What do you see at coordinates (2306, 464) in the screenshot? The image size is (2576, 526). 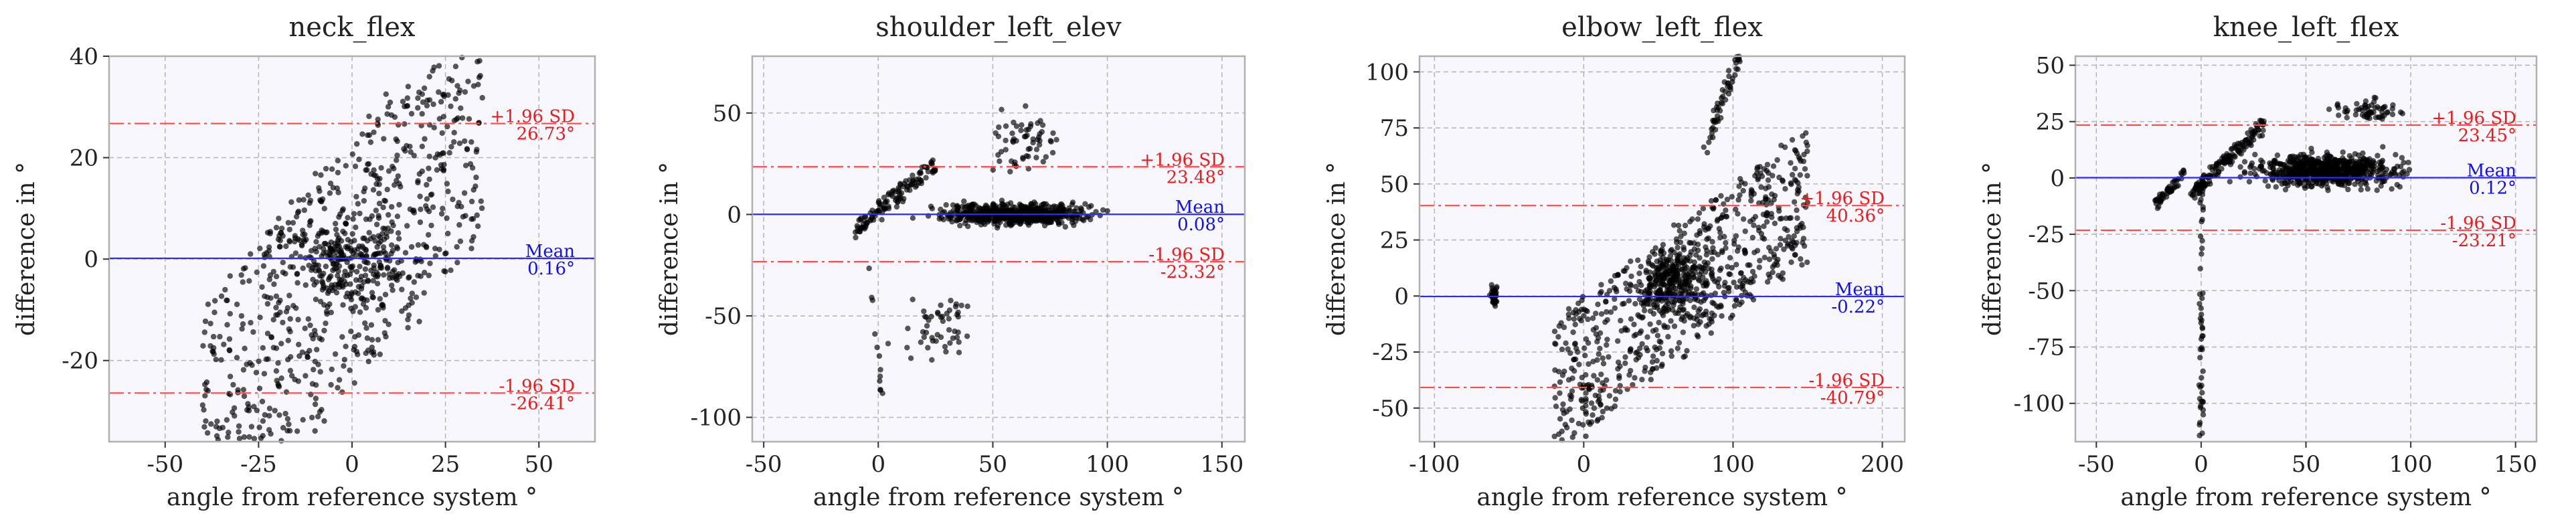 I see `x-tick-label: 50` at bounding box center [2306, 464].